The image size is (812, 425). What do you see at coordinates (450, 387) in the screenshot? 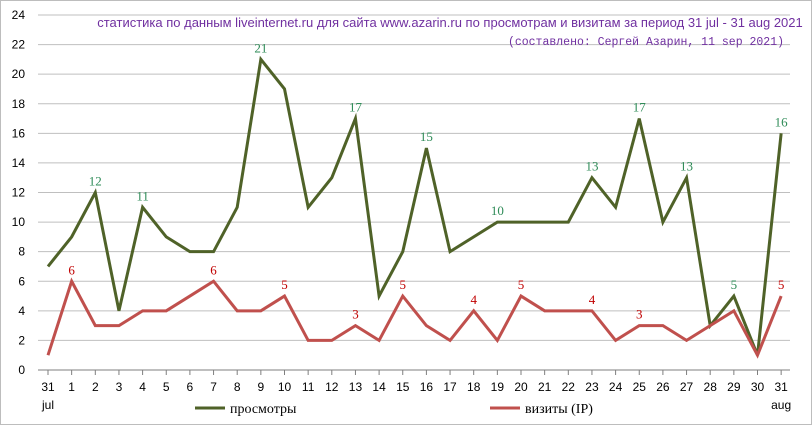
I see `x-tick-label: 17` at bounding box center [450, 387].